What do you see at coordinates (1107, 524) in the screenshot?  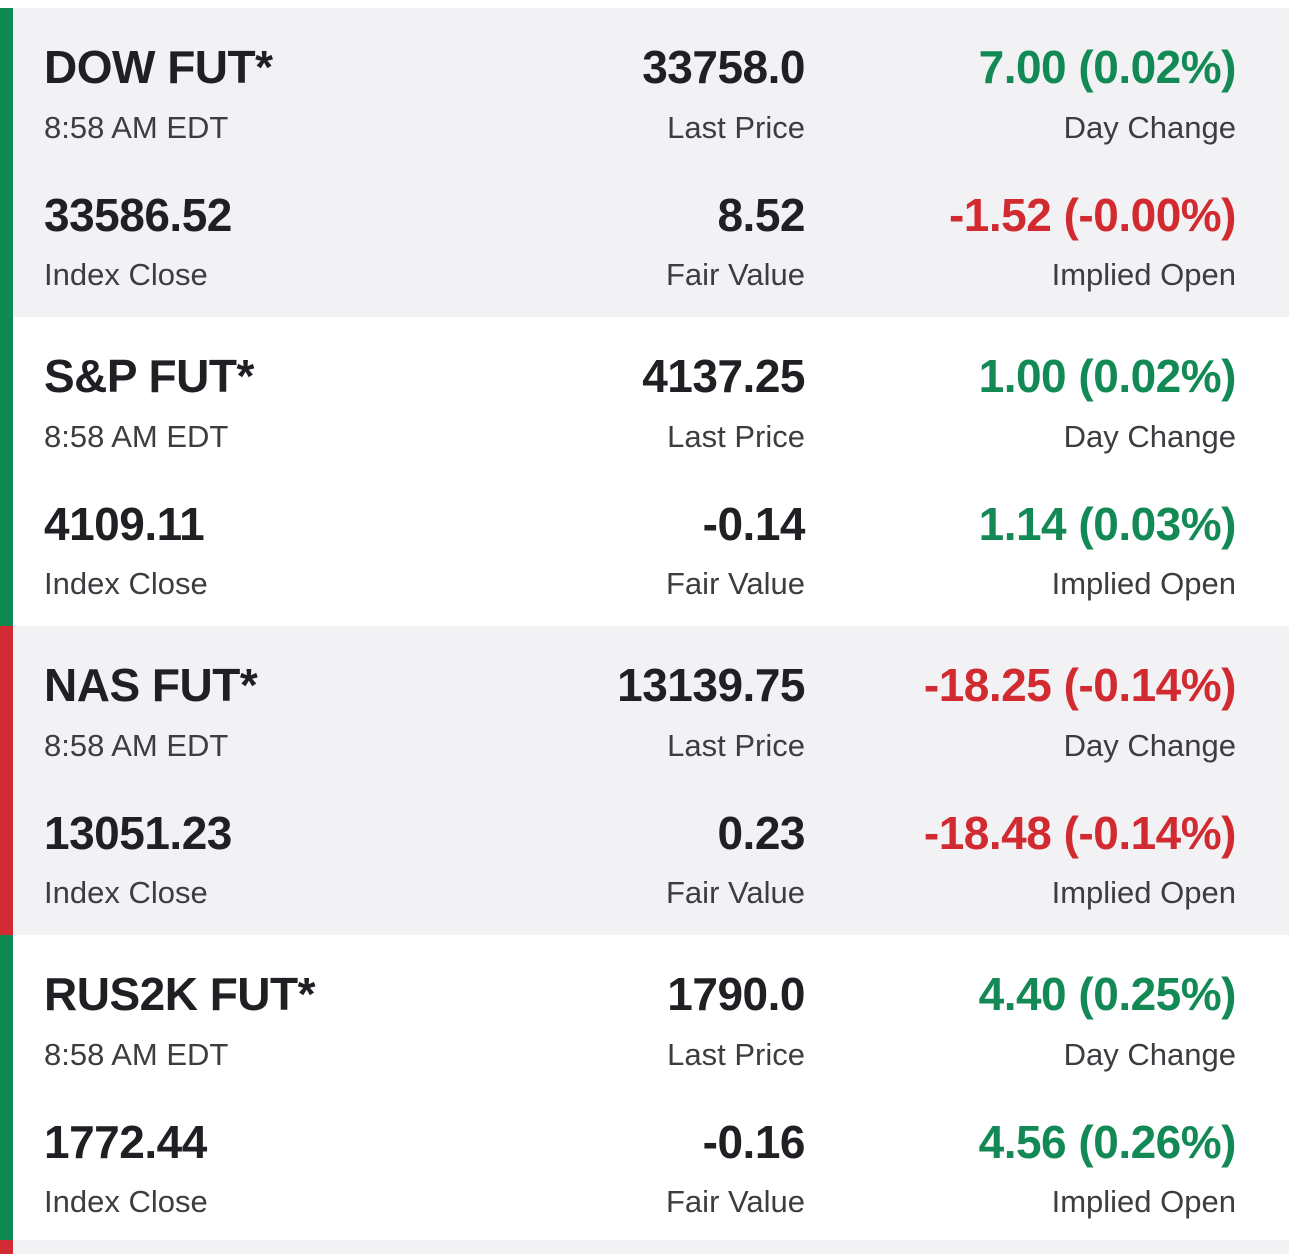 I see `implied-open-value: 1.14 (0.03%)` at bounding box center [1107, 524].